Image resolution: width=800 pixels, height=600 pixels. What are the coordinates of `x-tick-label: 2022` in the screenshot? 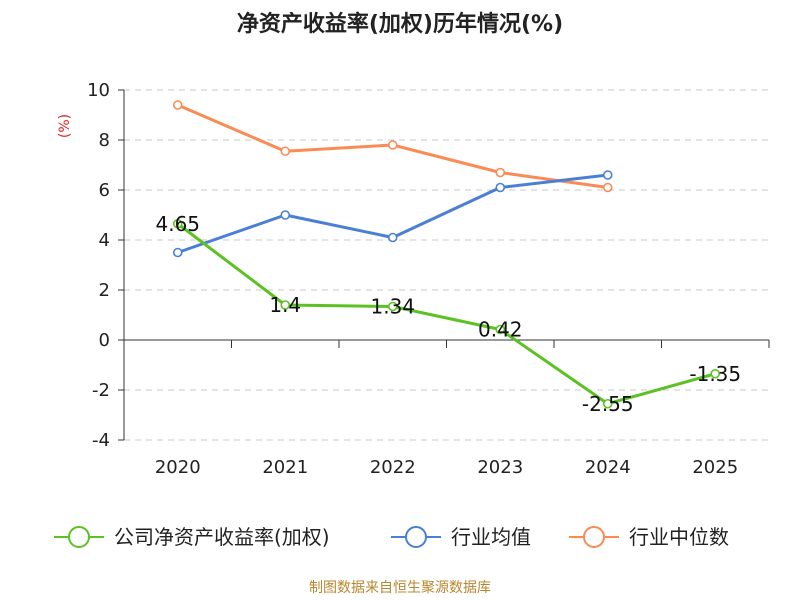 It's located at (393, 467).